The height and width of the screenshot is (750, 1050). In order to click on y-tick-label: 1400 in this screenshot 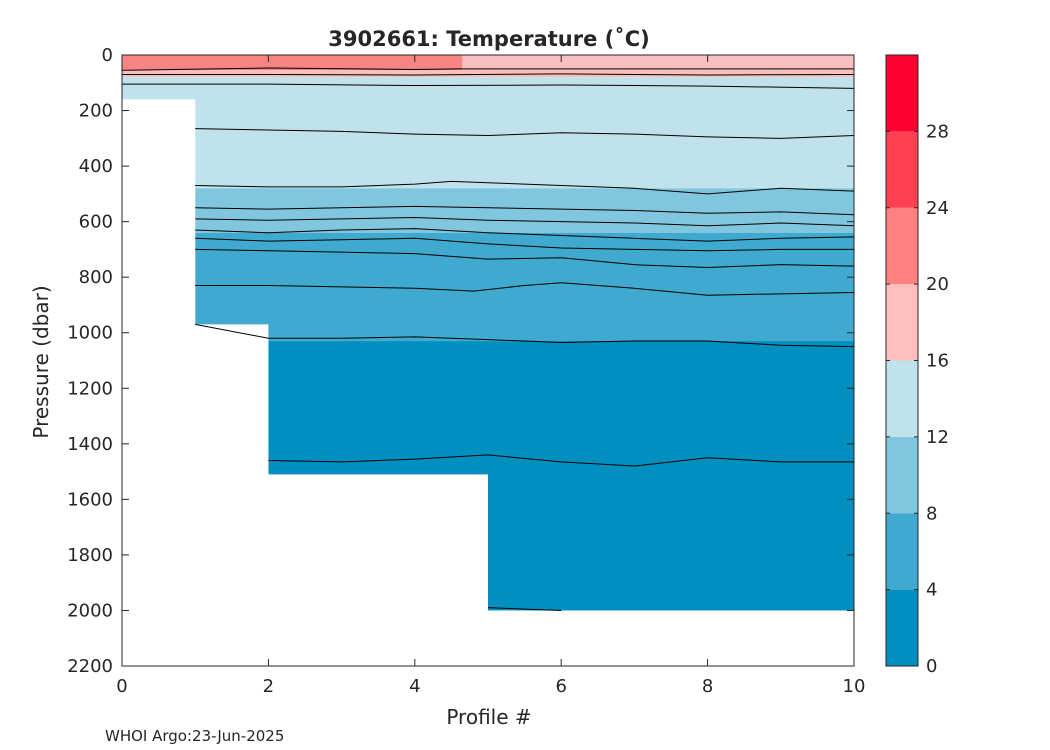, I will do `click(90, 444)`.